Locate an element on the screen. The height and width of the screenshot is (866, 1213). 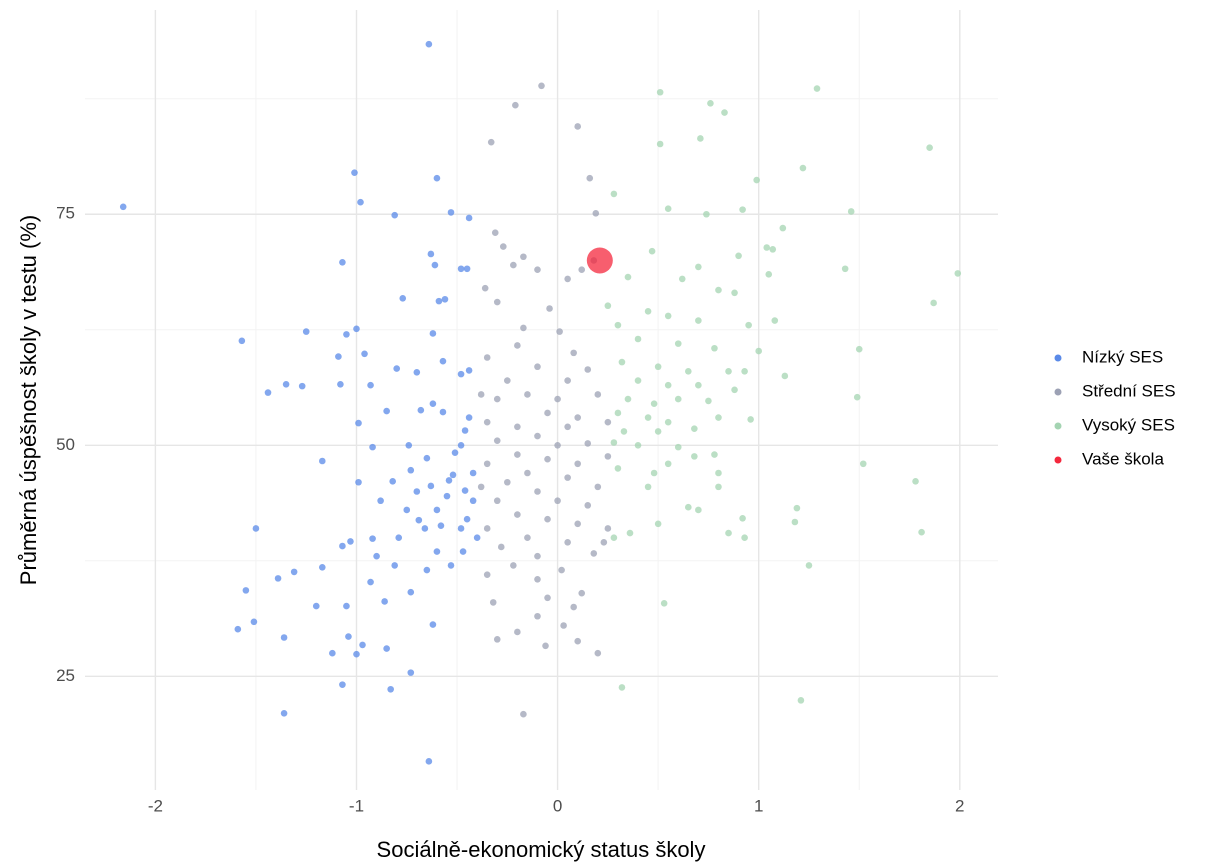
x-tick-label: 2 is located at coordinates (959, 805).